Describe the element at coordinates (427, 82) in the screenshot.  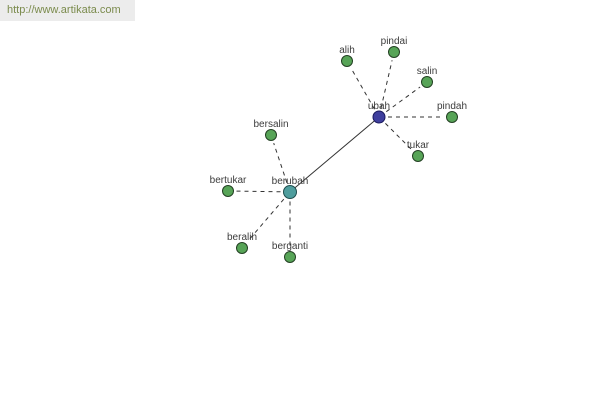
I see `node-salin` at that location.